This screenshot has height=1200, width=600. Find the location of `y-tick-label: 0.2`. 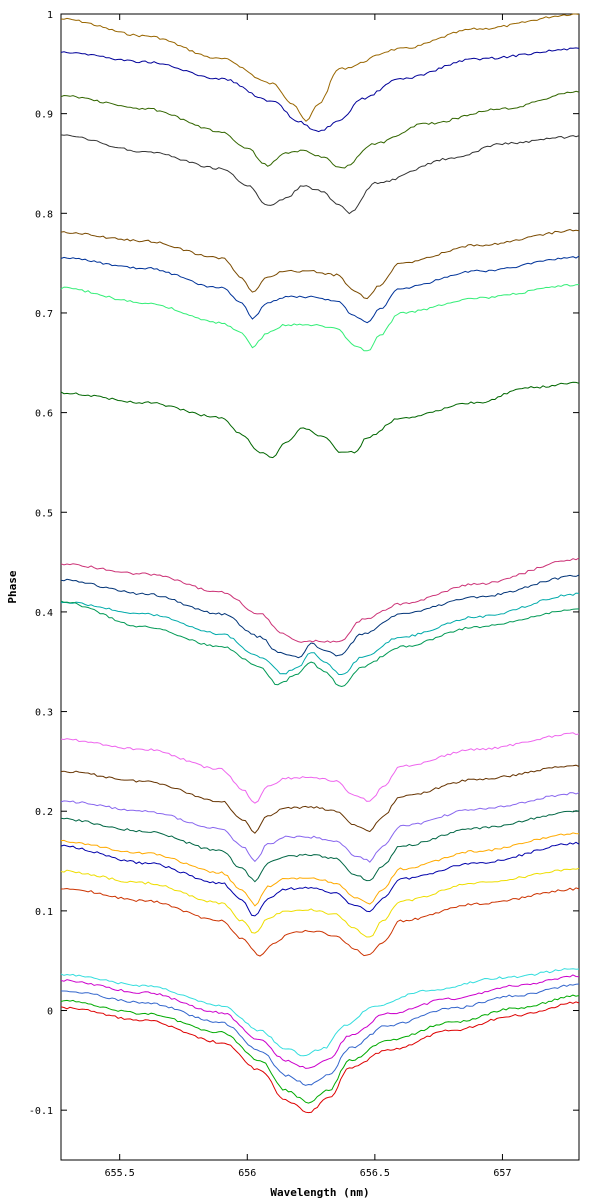

y-tick-label: 0.2 is located at coordinates (44, 812).